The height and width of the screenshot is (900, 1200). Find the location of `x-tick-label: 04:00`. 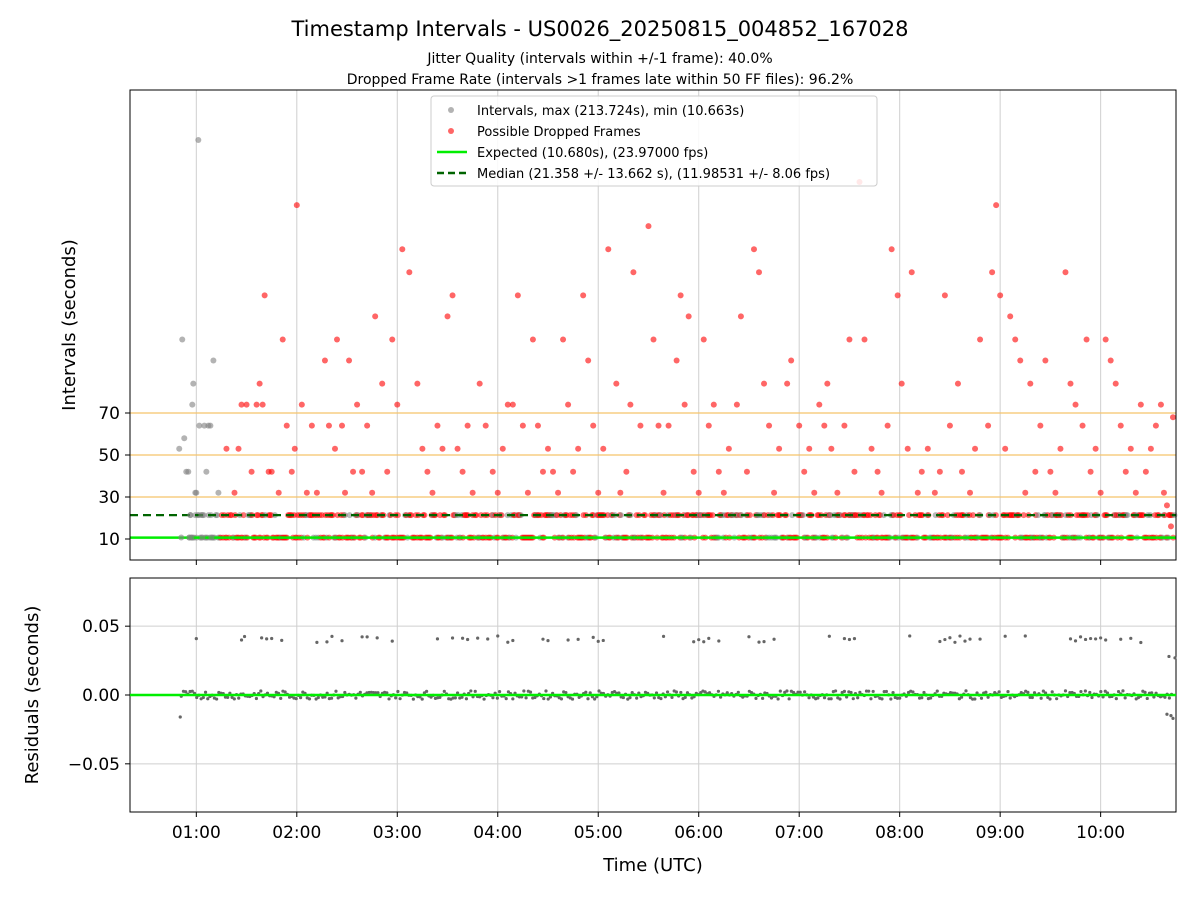

x-tick-label: 04:00 is located at coordinates (497, 833).